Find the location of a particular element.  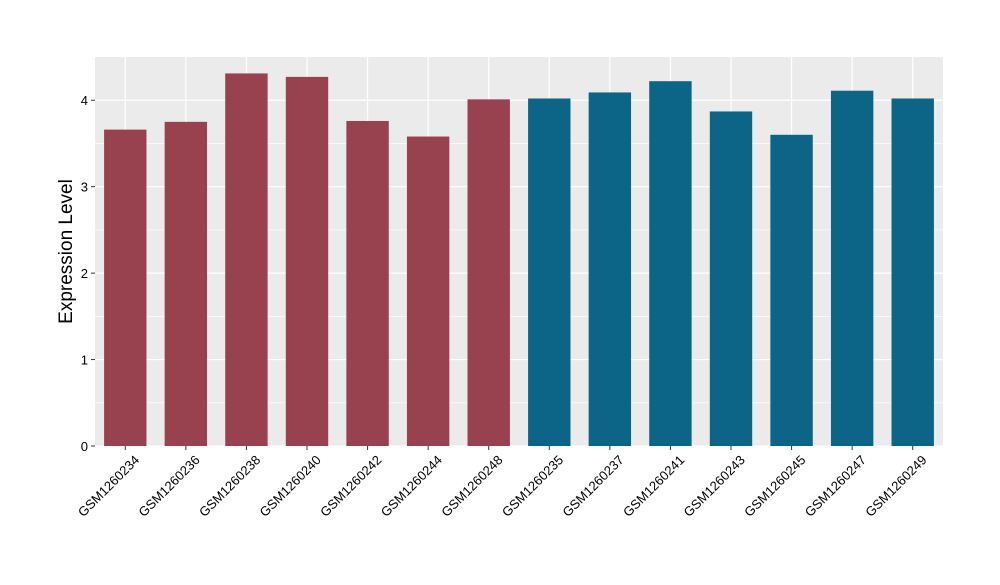

x-tick-label: GSM1260245 is located at coordinates (774, 485).